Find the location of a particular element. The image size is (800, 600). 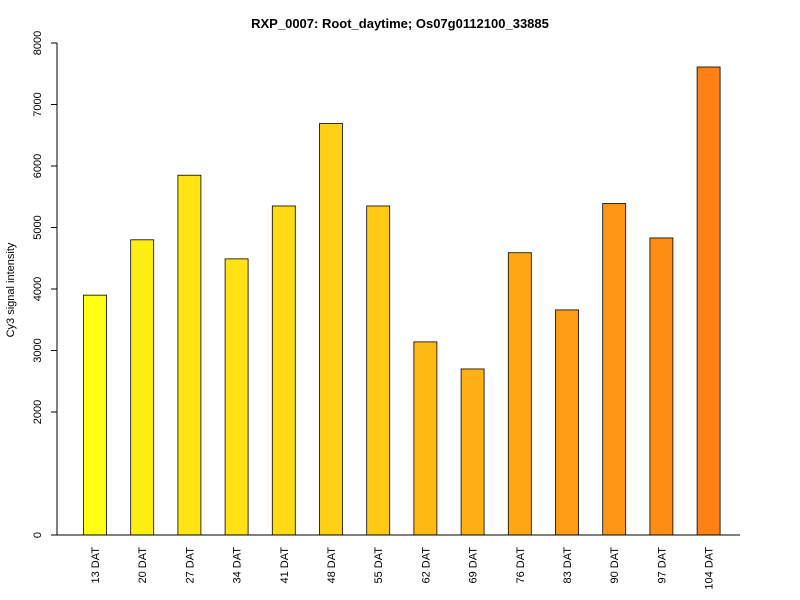

x-tick-label: 62 DAT is located at coordinates (426, 565).